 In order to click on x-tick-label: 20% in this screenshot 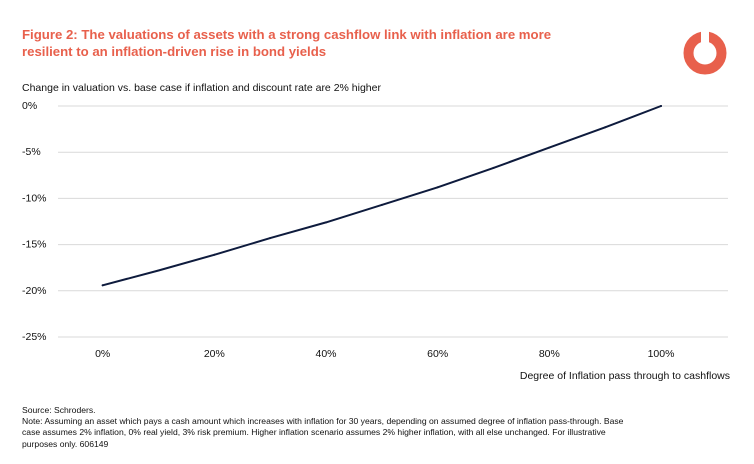, I will do `click(214, 354)`.